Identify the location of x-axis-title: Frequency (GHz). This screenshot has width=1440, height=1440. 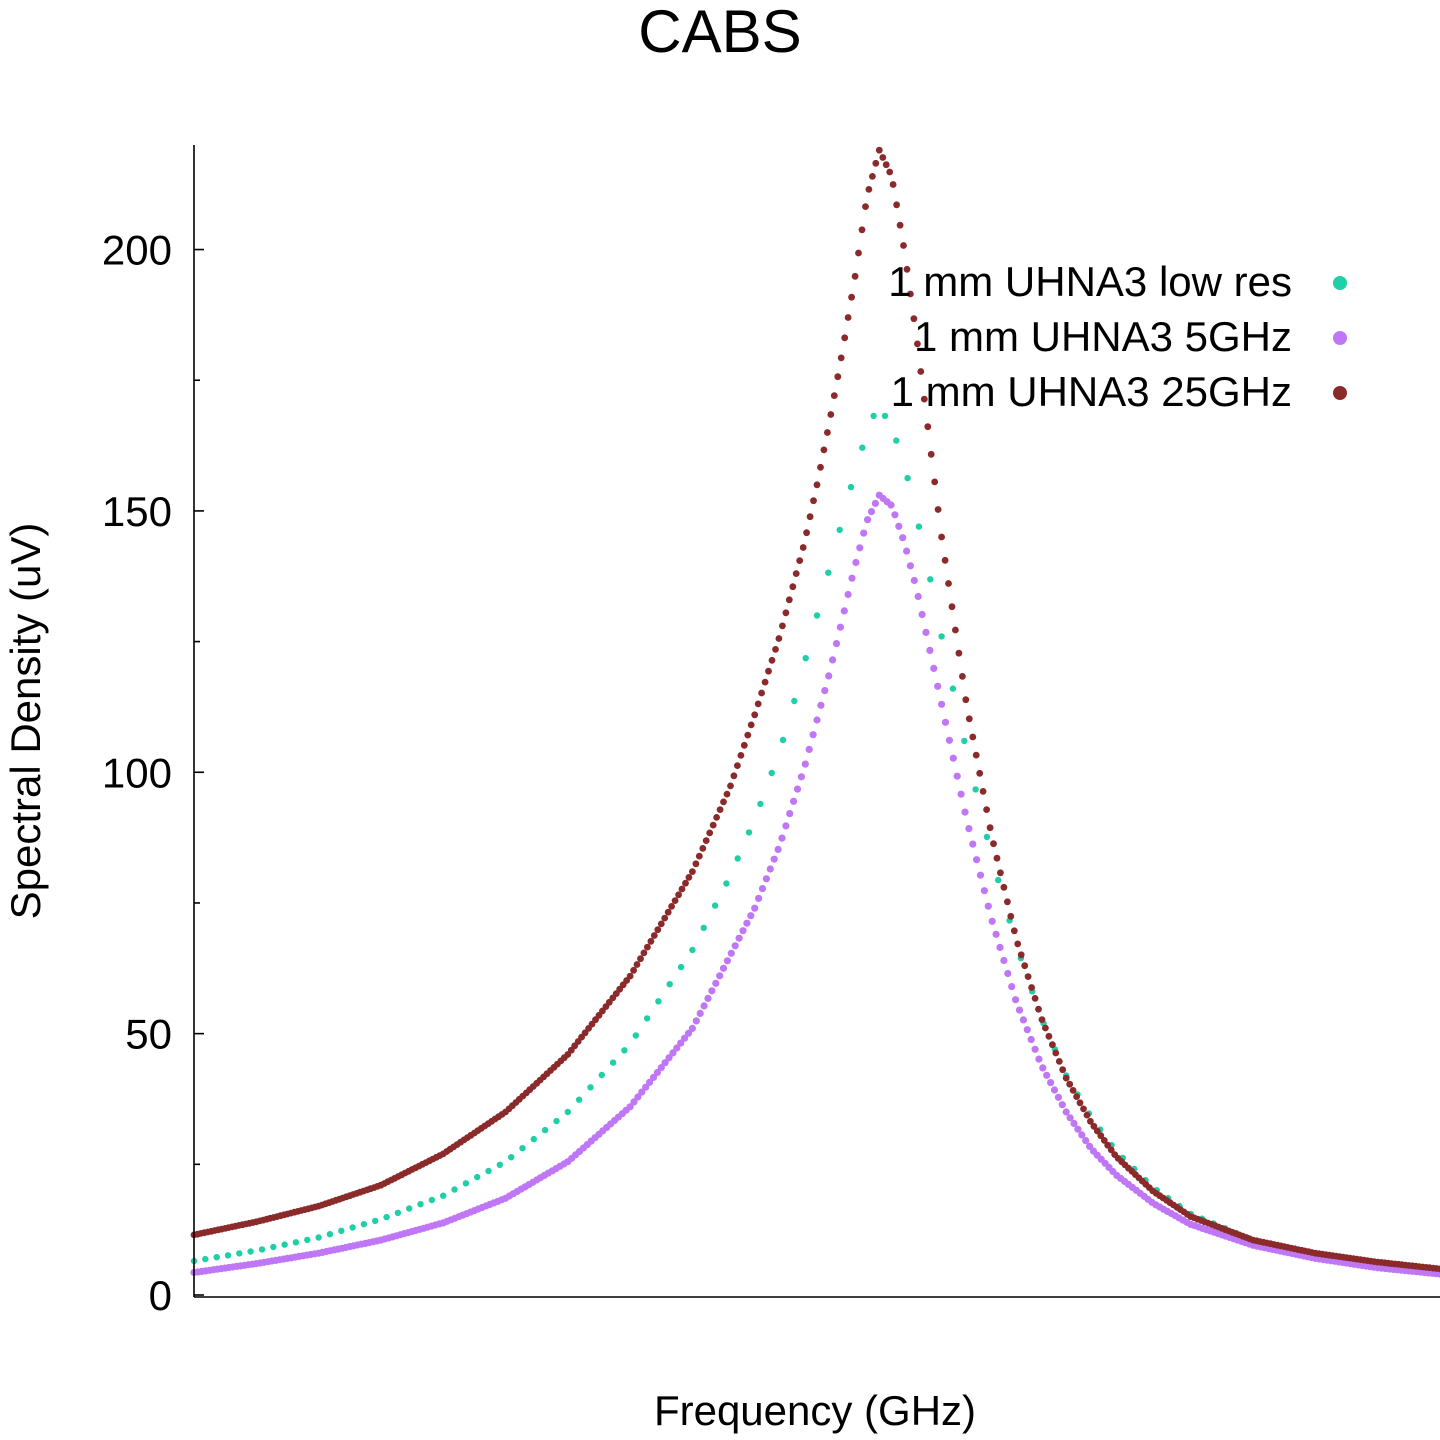
(815, 1410).